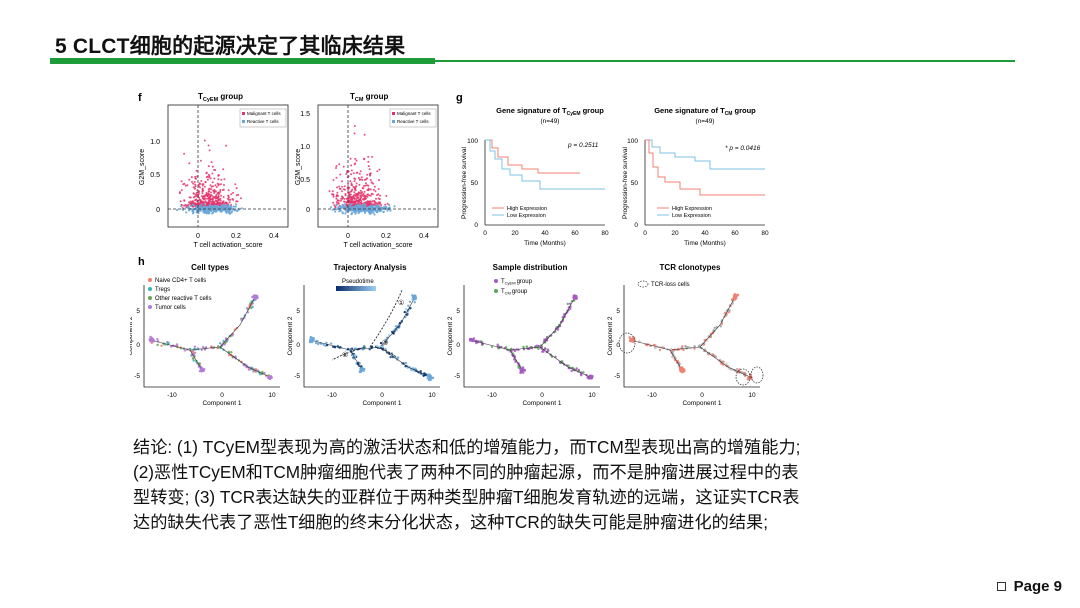 The width and height of the screenshot is (1080, 608). Describe the element at coordinates (515, 233) in the screenshot. I see `svg-text: 20` at that location.